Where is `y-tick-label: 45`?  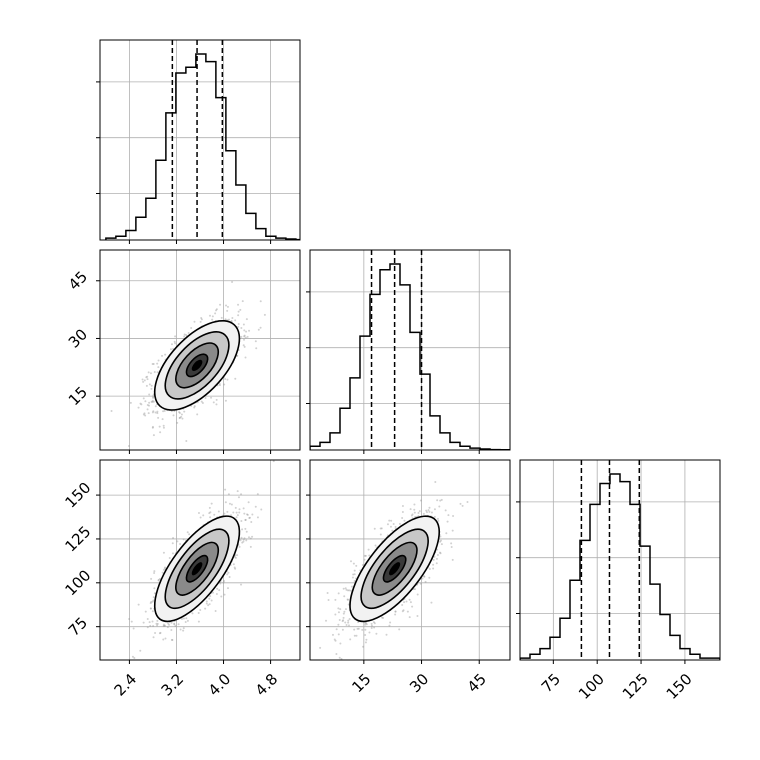
y-tick-label: 45 is located at coordinates (78, 281).